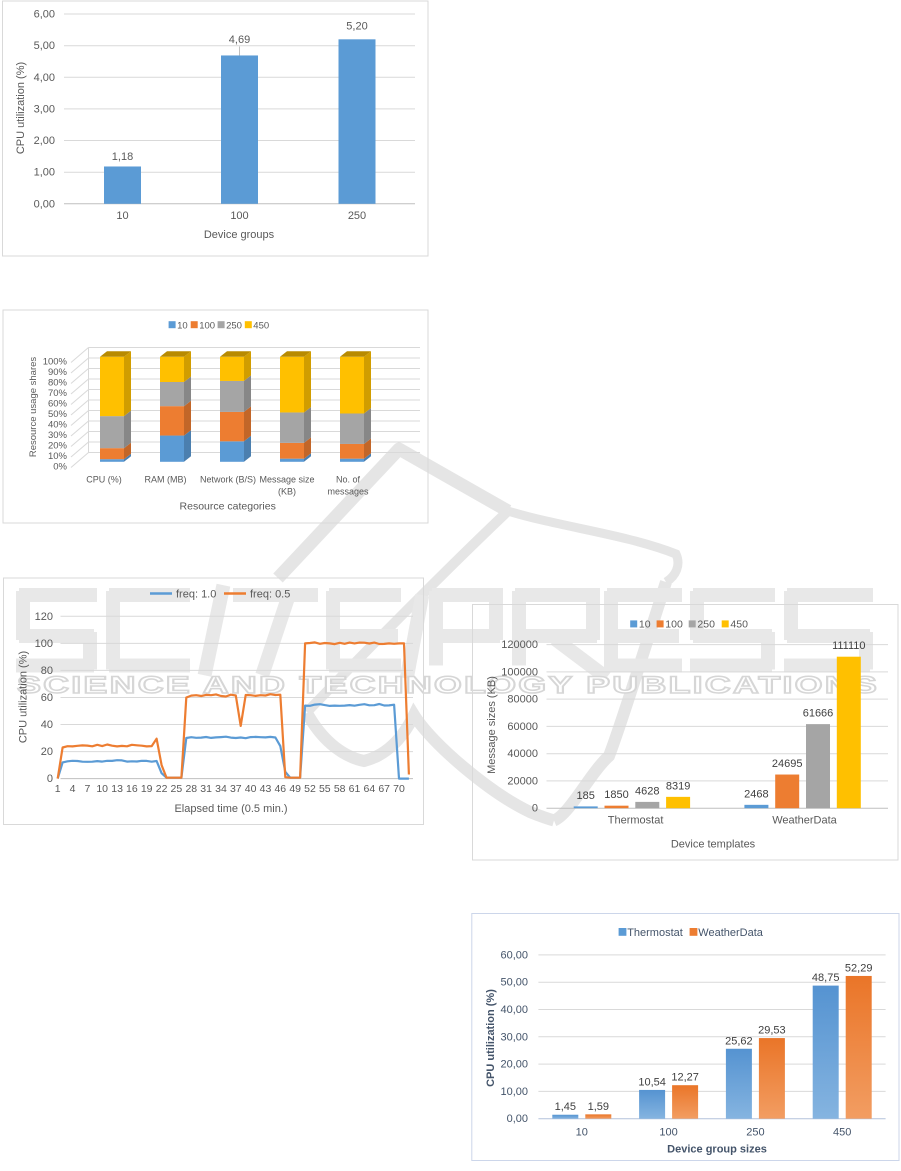 The height and width of the screenshot is (1171, 901). Describe the element at coordinates (196, 595) in the screenshot. I see `svg-text: freq: 1.0` at that location.